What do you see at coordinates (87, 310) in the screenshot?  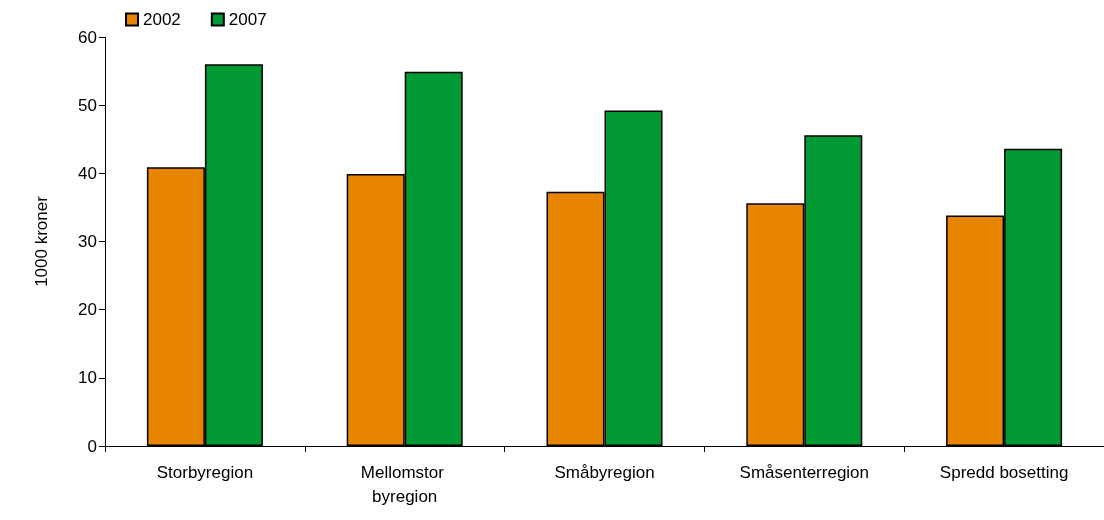 I see `y-tick-label: 20` at bounding box center [87, 310].